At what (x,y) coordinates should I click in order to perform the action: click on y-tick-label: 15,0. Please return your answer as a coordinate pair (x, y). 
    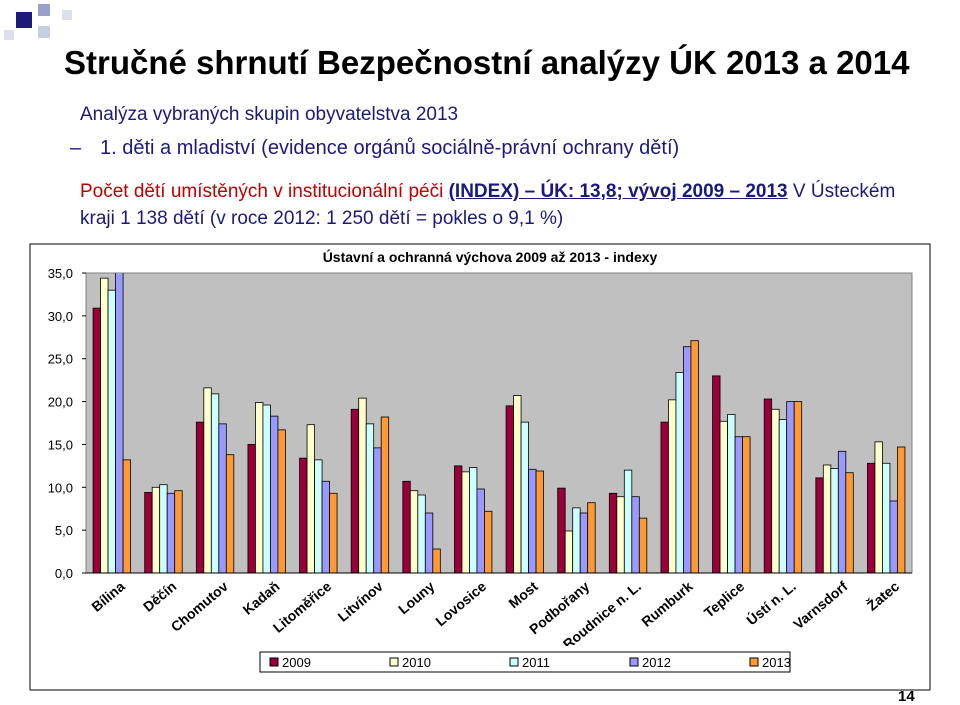
    Looking at the image, I should click on (60, 444).